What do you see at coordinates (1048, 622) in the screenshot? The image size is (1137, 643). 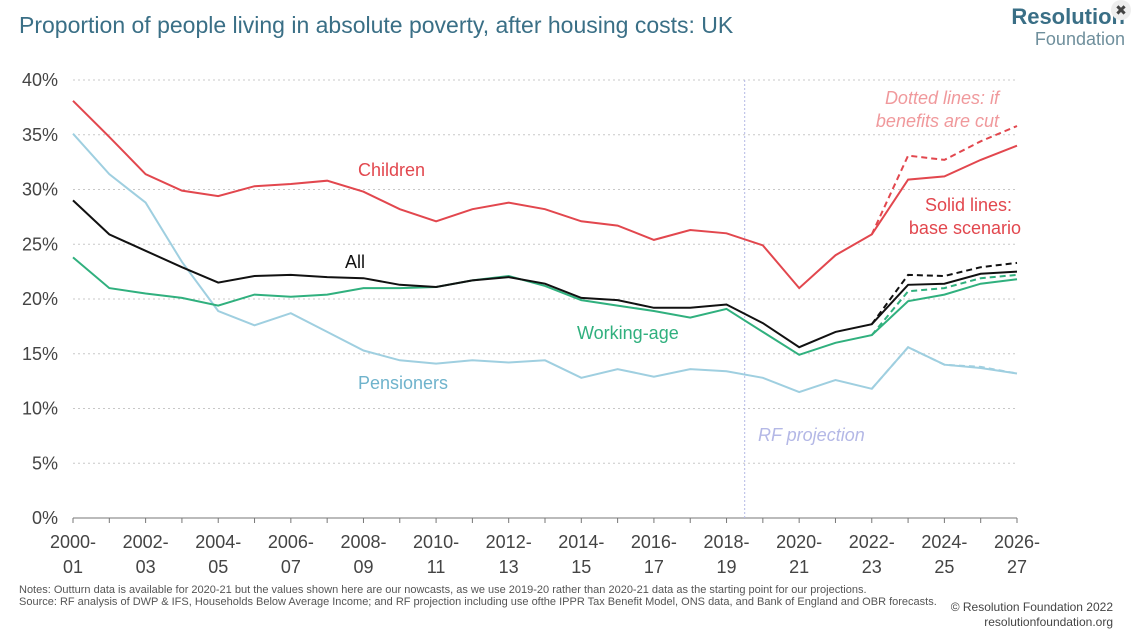 I see `website-text: resolutionfoundation.org` at bounding box center [1048, 622].